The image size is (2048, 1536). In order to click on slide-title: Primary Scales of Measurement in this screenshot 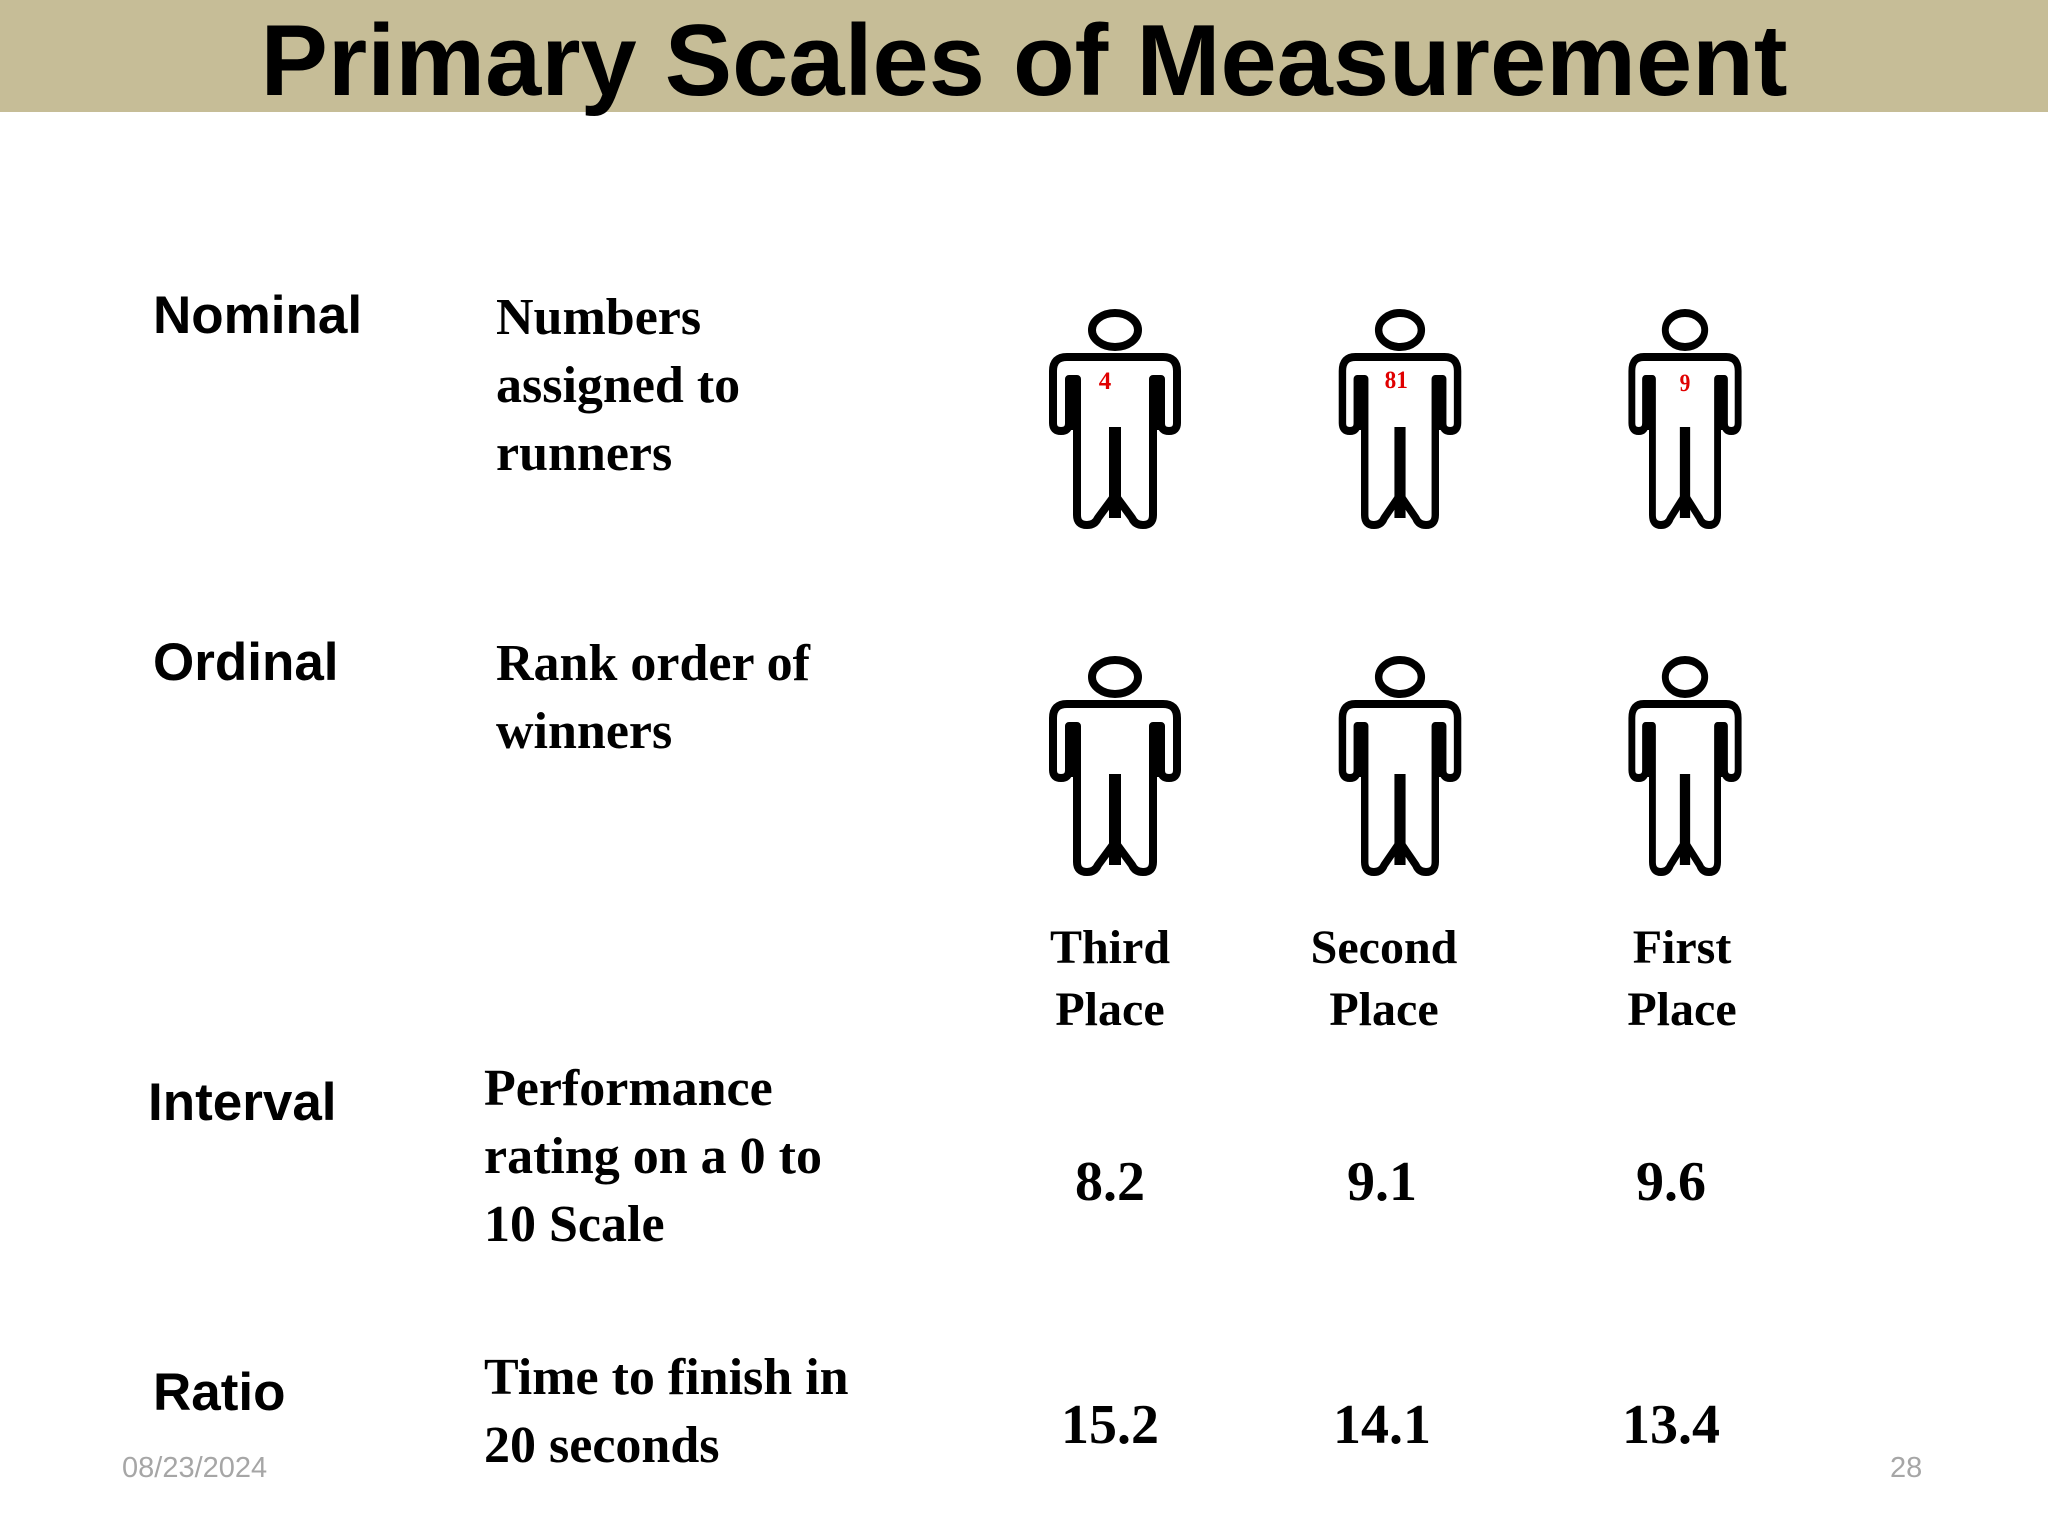, I will do `click(1024, 61)`.